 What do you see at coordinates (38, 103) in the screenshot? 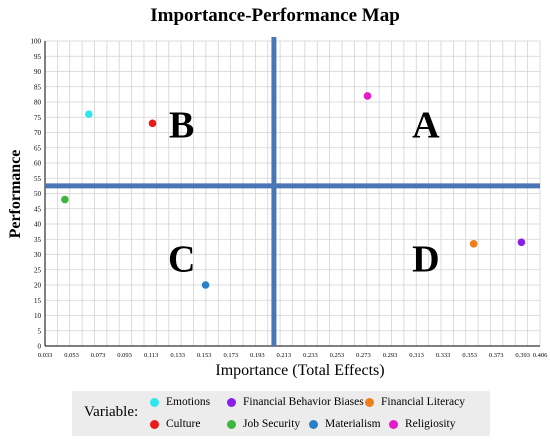
I see `y-tick-label: 80` at bounding box center [38, 103].